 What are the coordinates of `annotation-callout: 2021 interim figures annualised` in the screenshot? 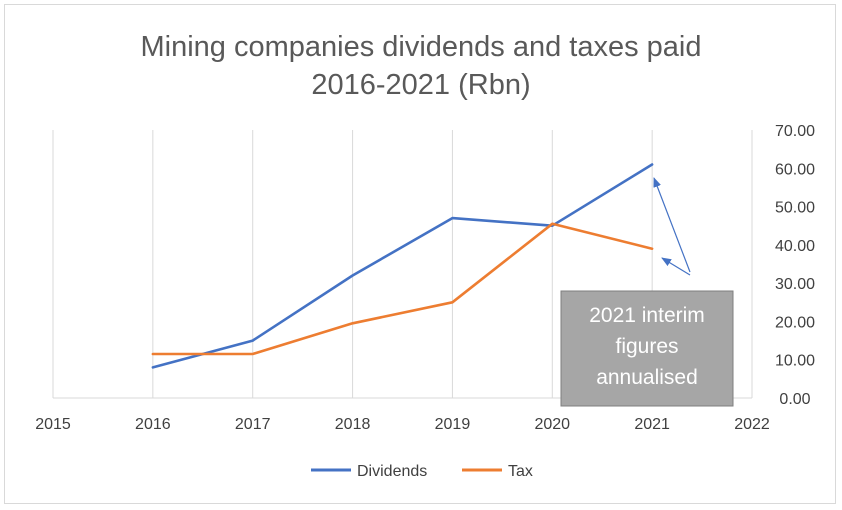 It's located at (647, 292).